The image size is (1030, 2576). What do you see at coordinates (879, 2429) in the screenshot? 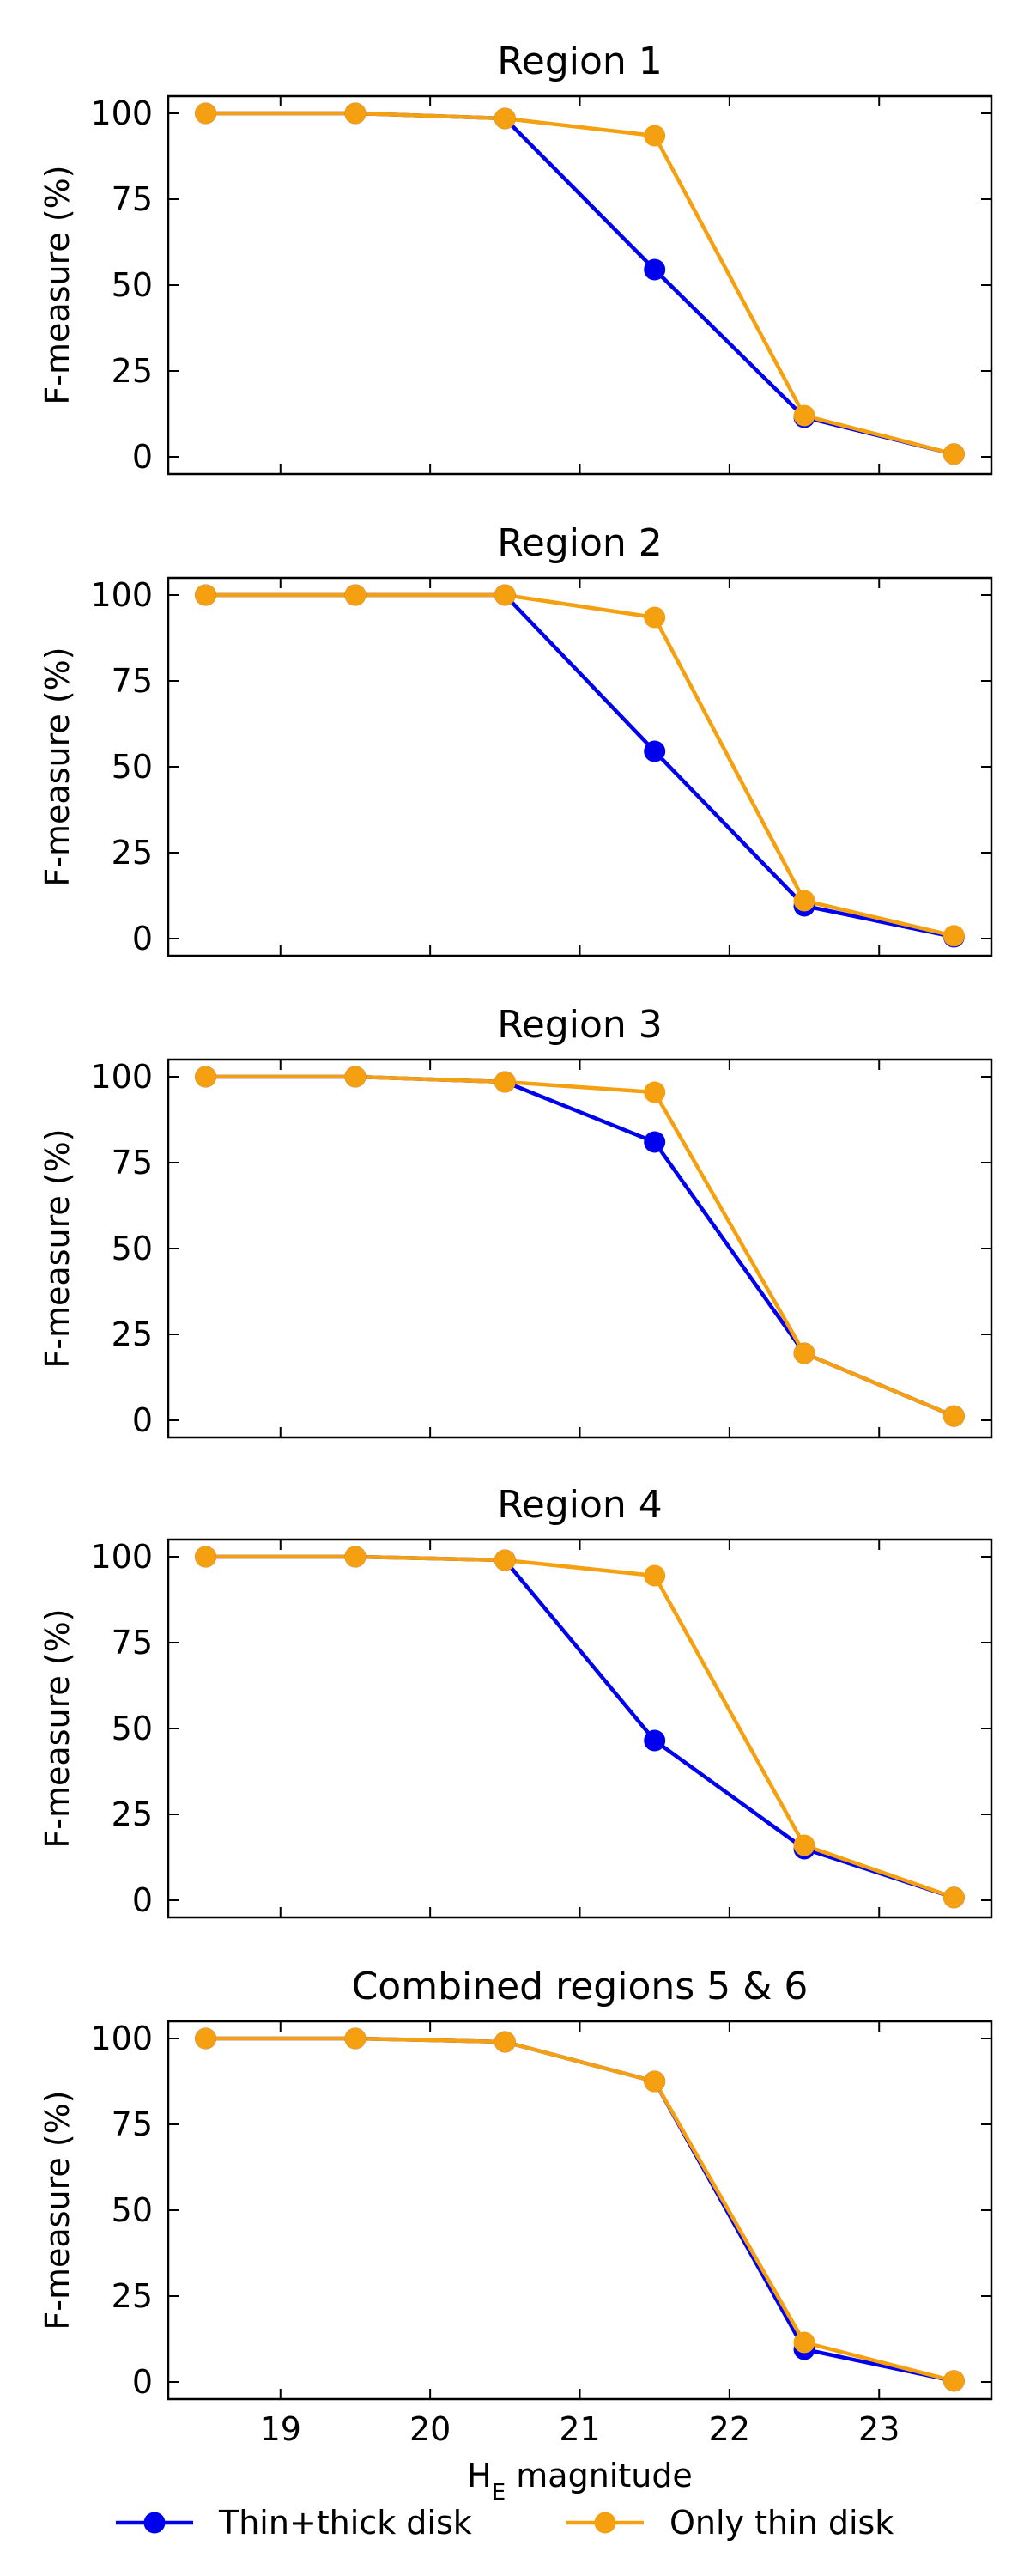
I see `x-tick-label: 23` at bounding box center [879, 2429].